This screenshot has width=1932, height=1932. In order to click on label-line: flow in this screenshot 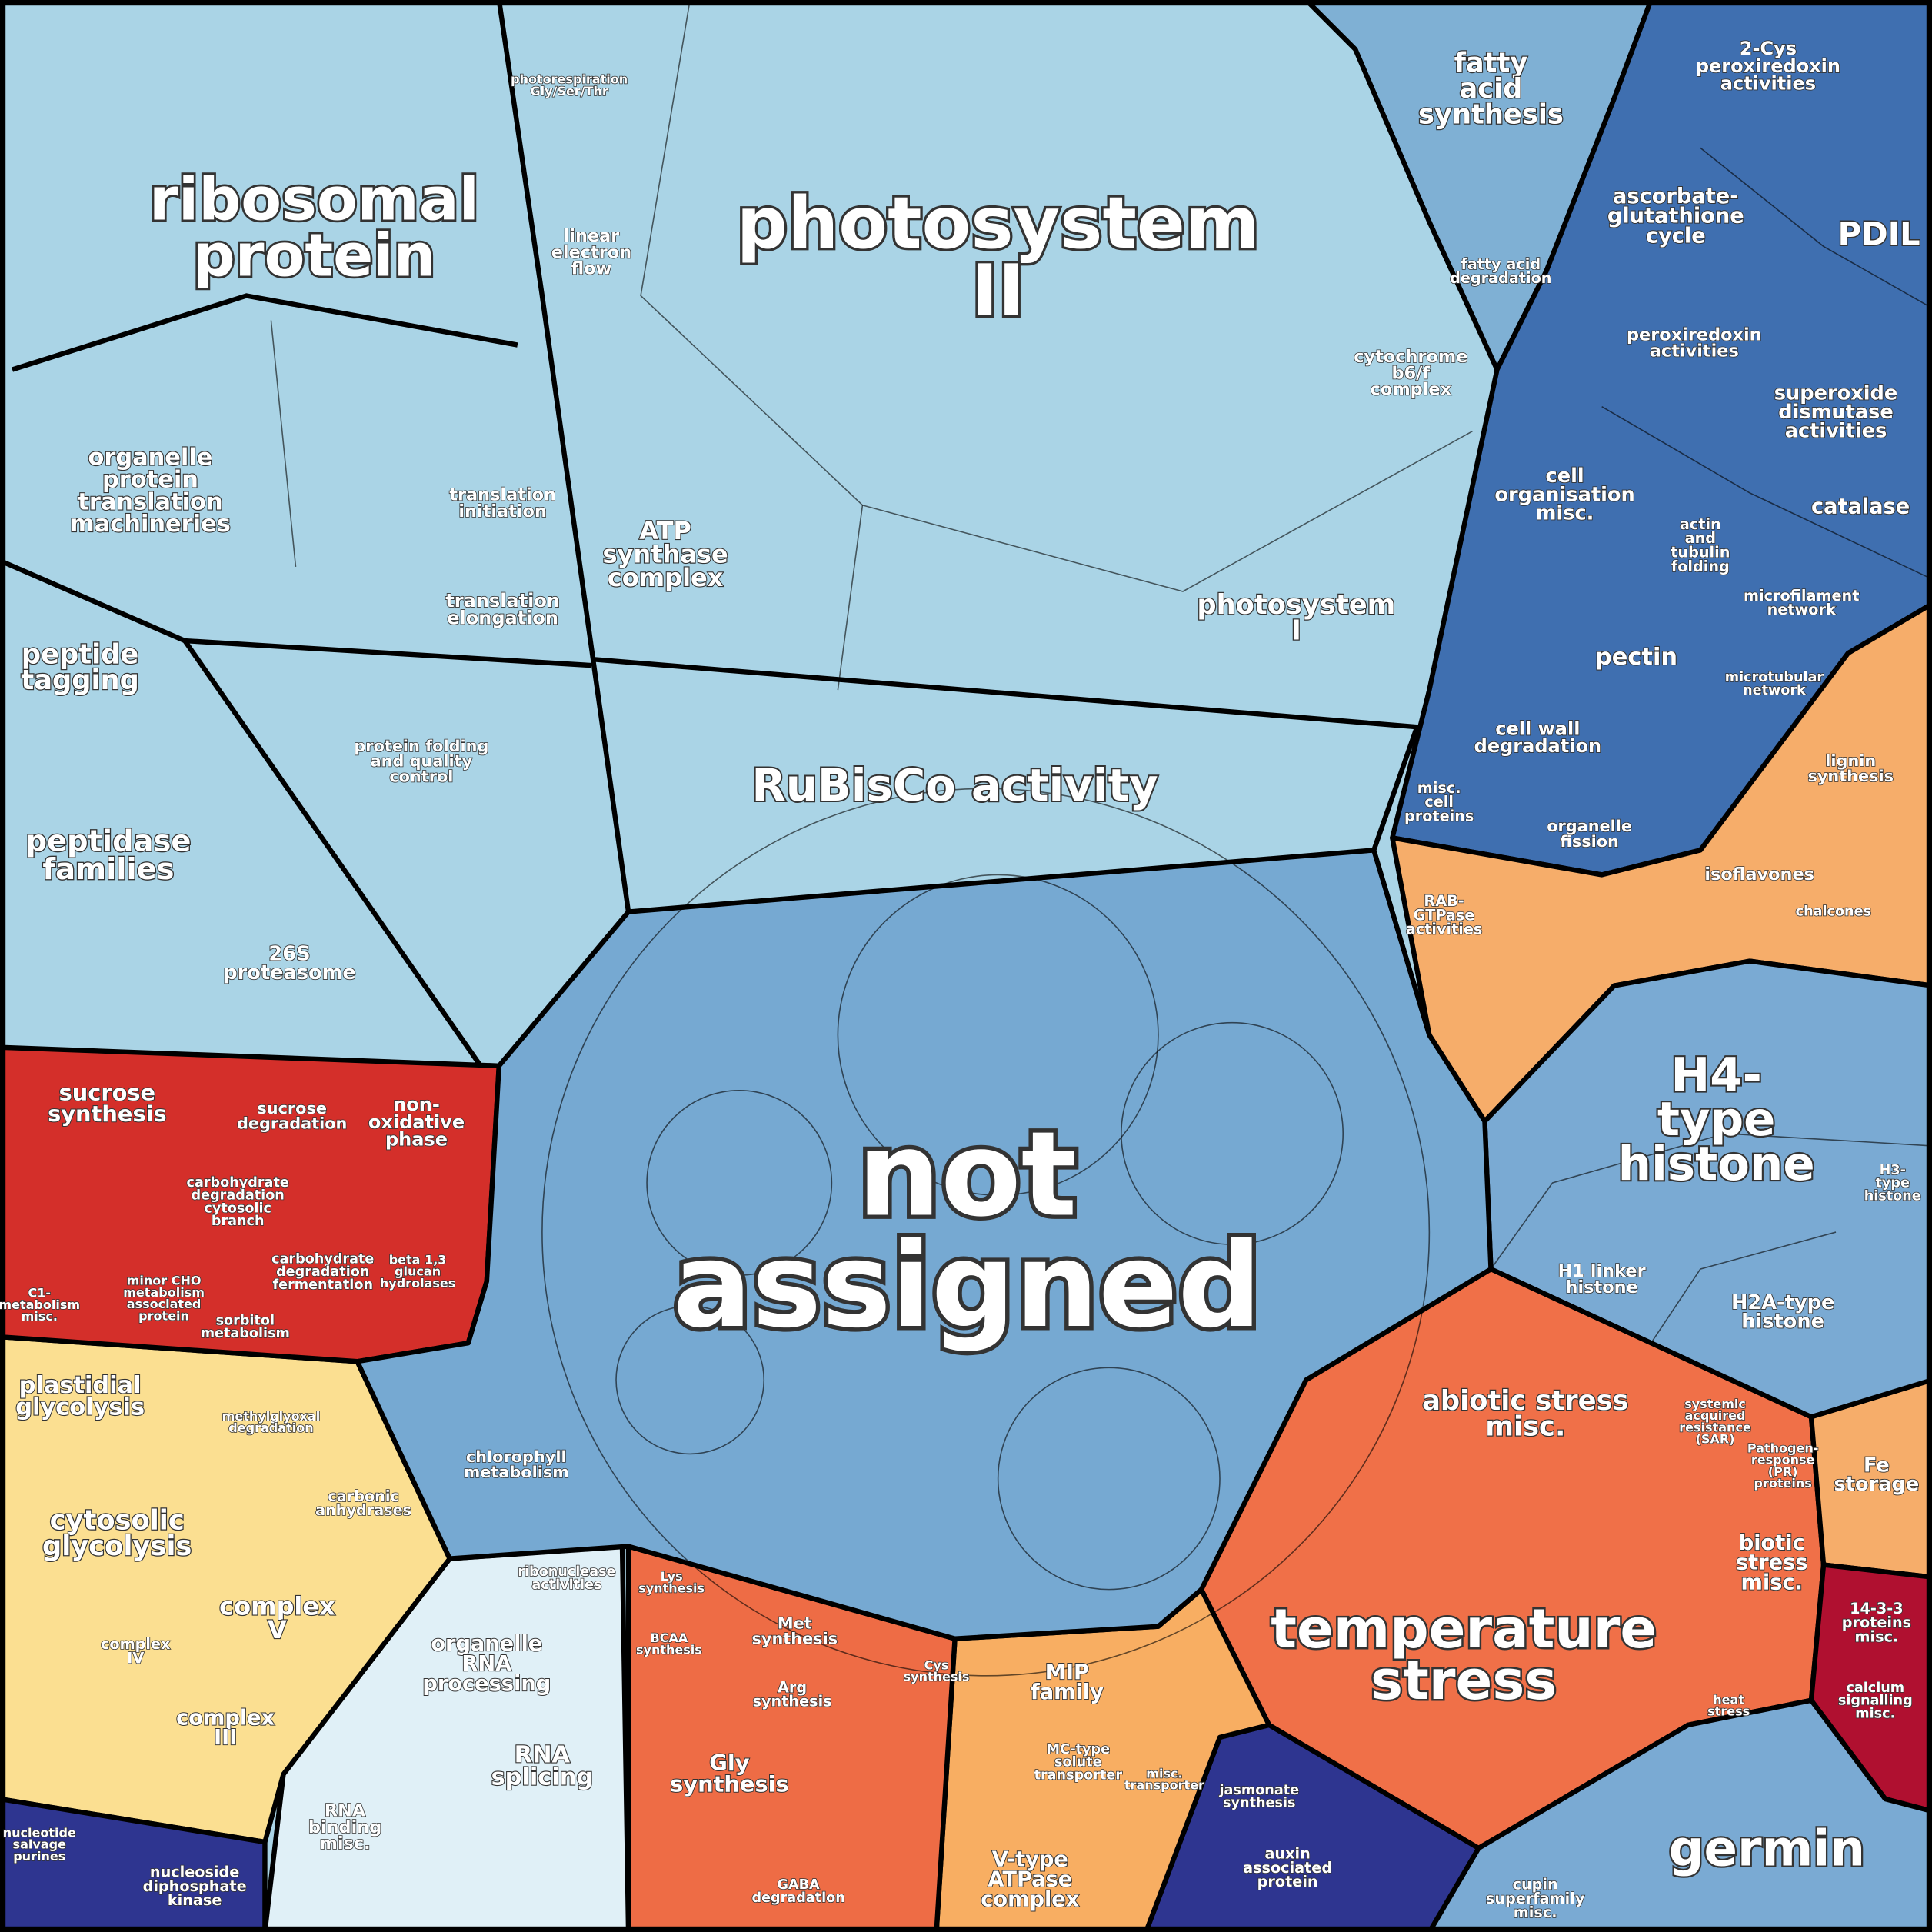, I will do `click(591, 269)`.